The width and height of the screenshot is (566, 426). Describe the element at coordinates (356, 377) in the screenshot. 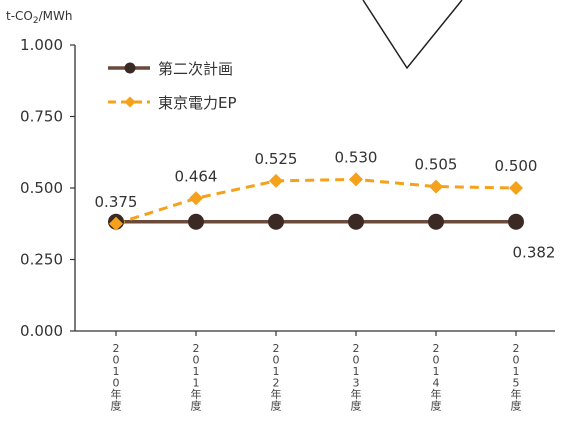

I see `x-category-label: 2 0 1 3 年度` at that location.